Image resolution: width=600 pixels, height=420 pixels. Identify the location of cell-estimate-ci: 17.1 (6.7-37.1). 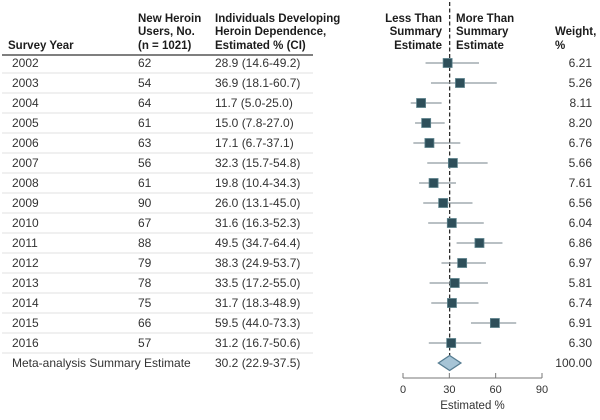
(254, 143).